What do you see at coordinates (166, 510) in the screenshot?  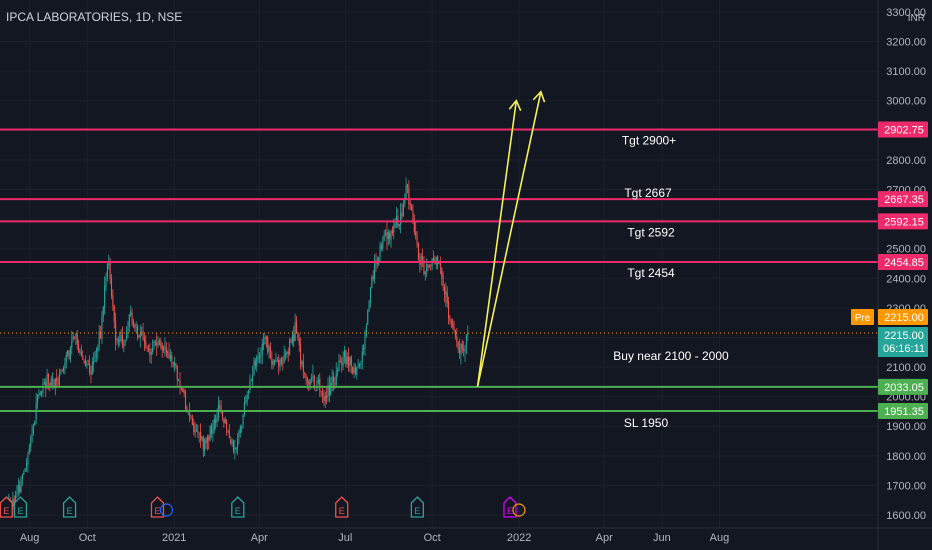 I see `split-marker` at bounding box center [166, 510].